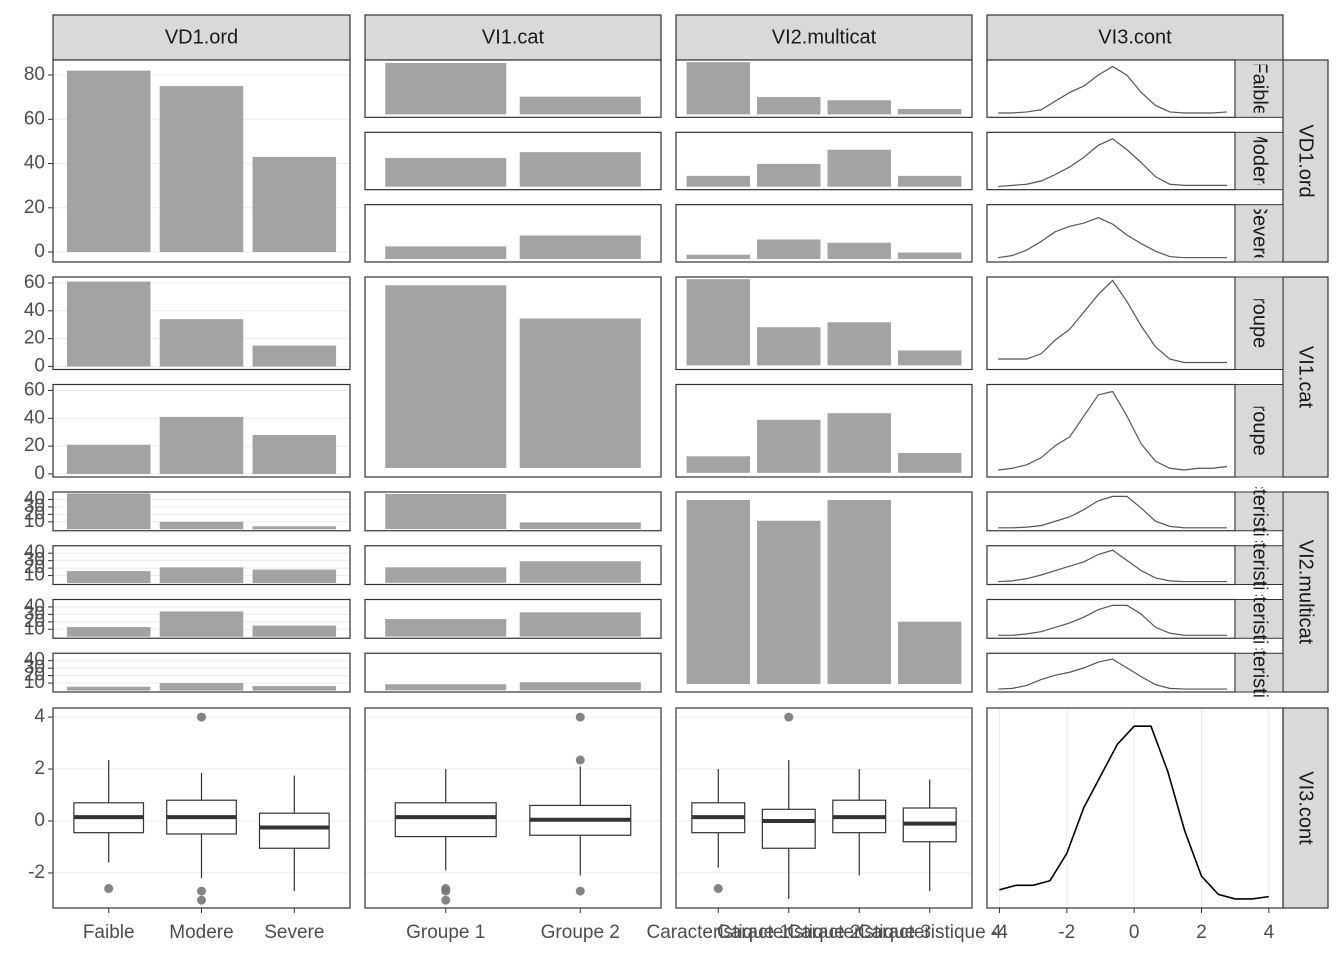 Image resolution: width=1344 pixels, height=960 pixels. What do you see at coordinates (445, 932) in the screenshot?
I see `x-tick-label: Groupe 1` at bounding box center [445, 932].